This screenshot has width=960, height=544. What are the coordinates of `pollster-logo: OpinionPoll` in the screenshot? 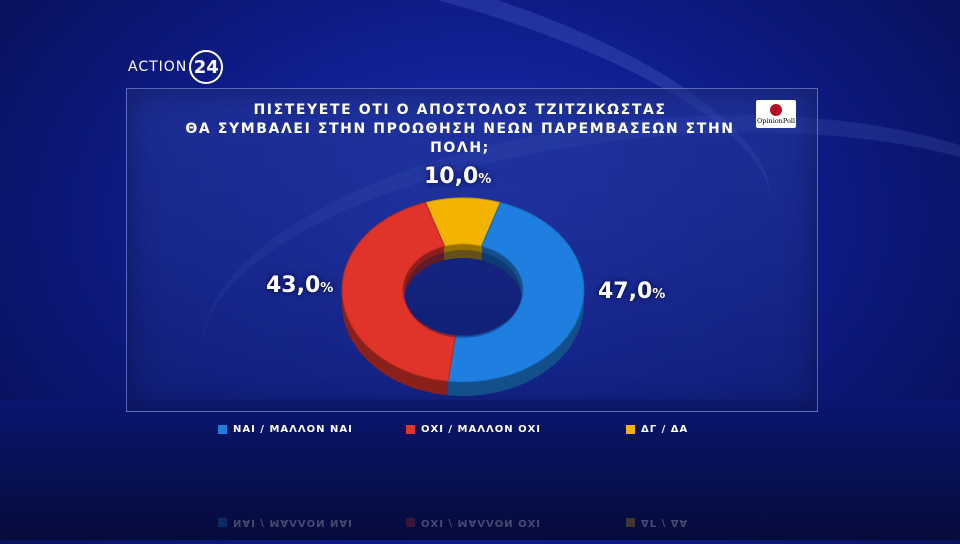 It's located at (776, 114).